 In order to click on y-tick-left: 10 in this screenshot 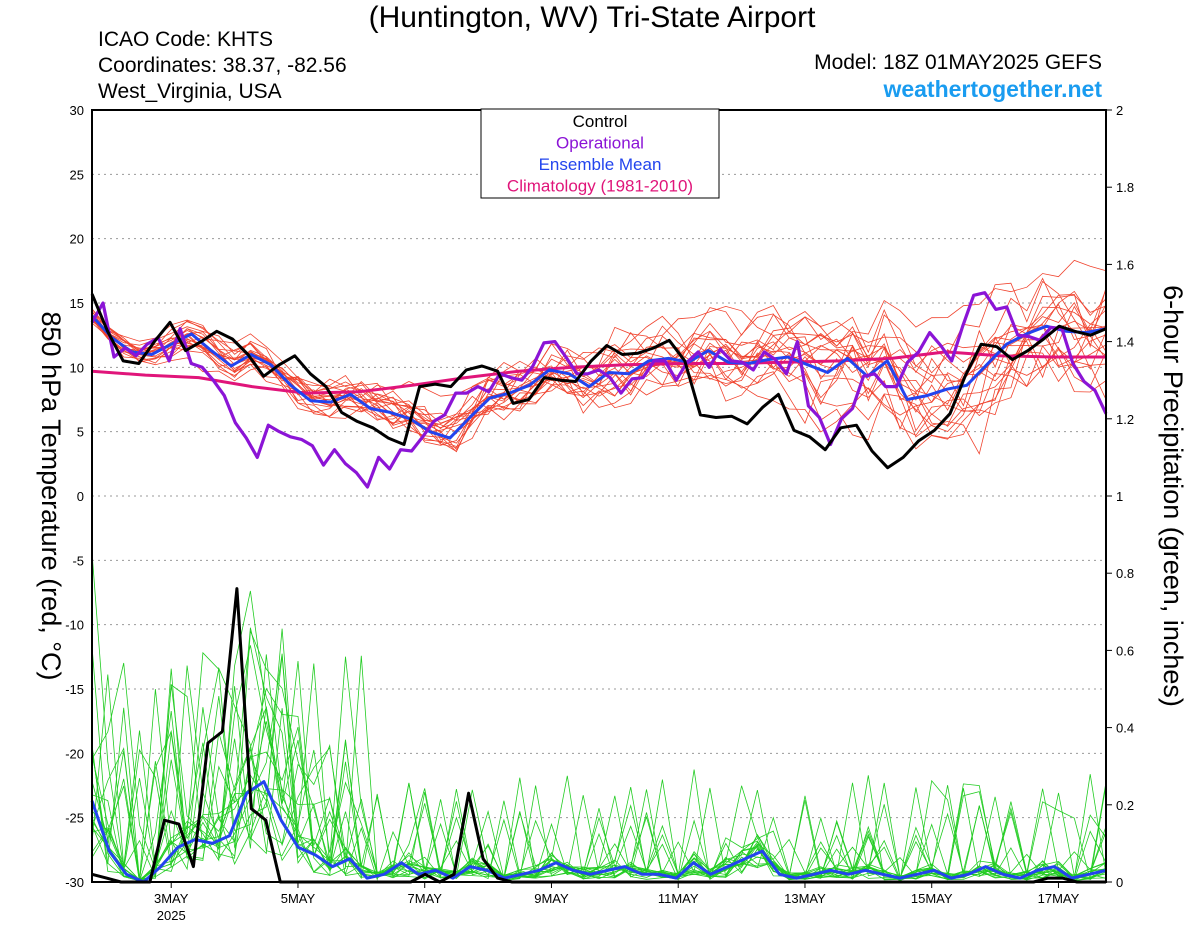, I will do `click(77, 367)`.